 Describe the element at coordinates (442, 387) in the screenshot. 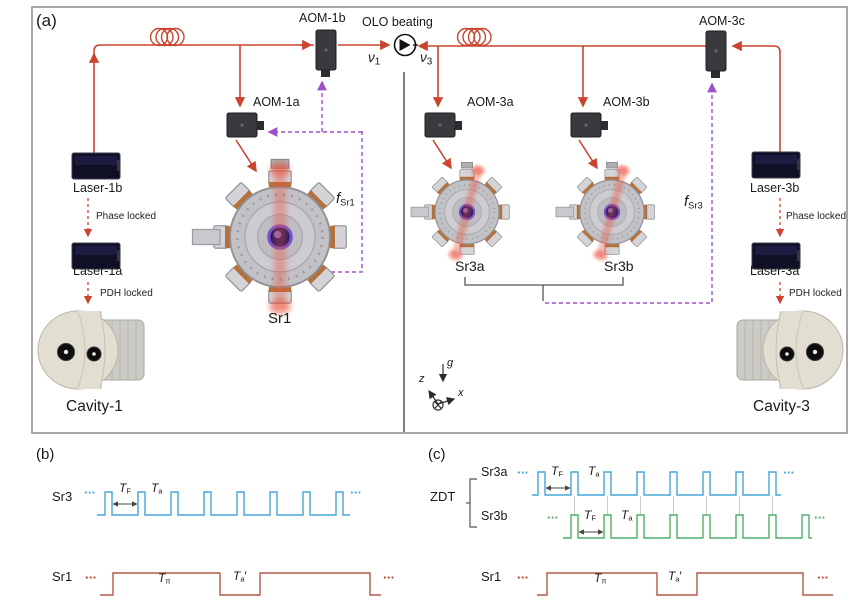

I see `coordinate-axes-icon` at that location.